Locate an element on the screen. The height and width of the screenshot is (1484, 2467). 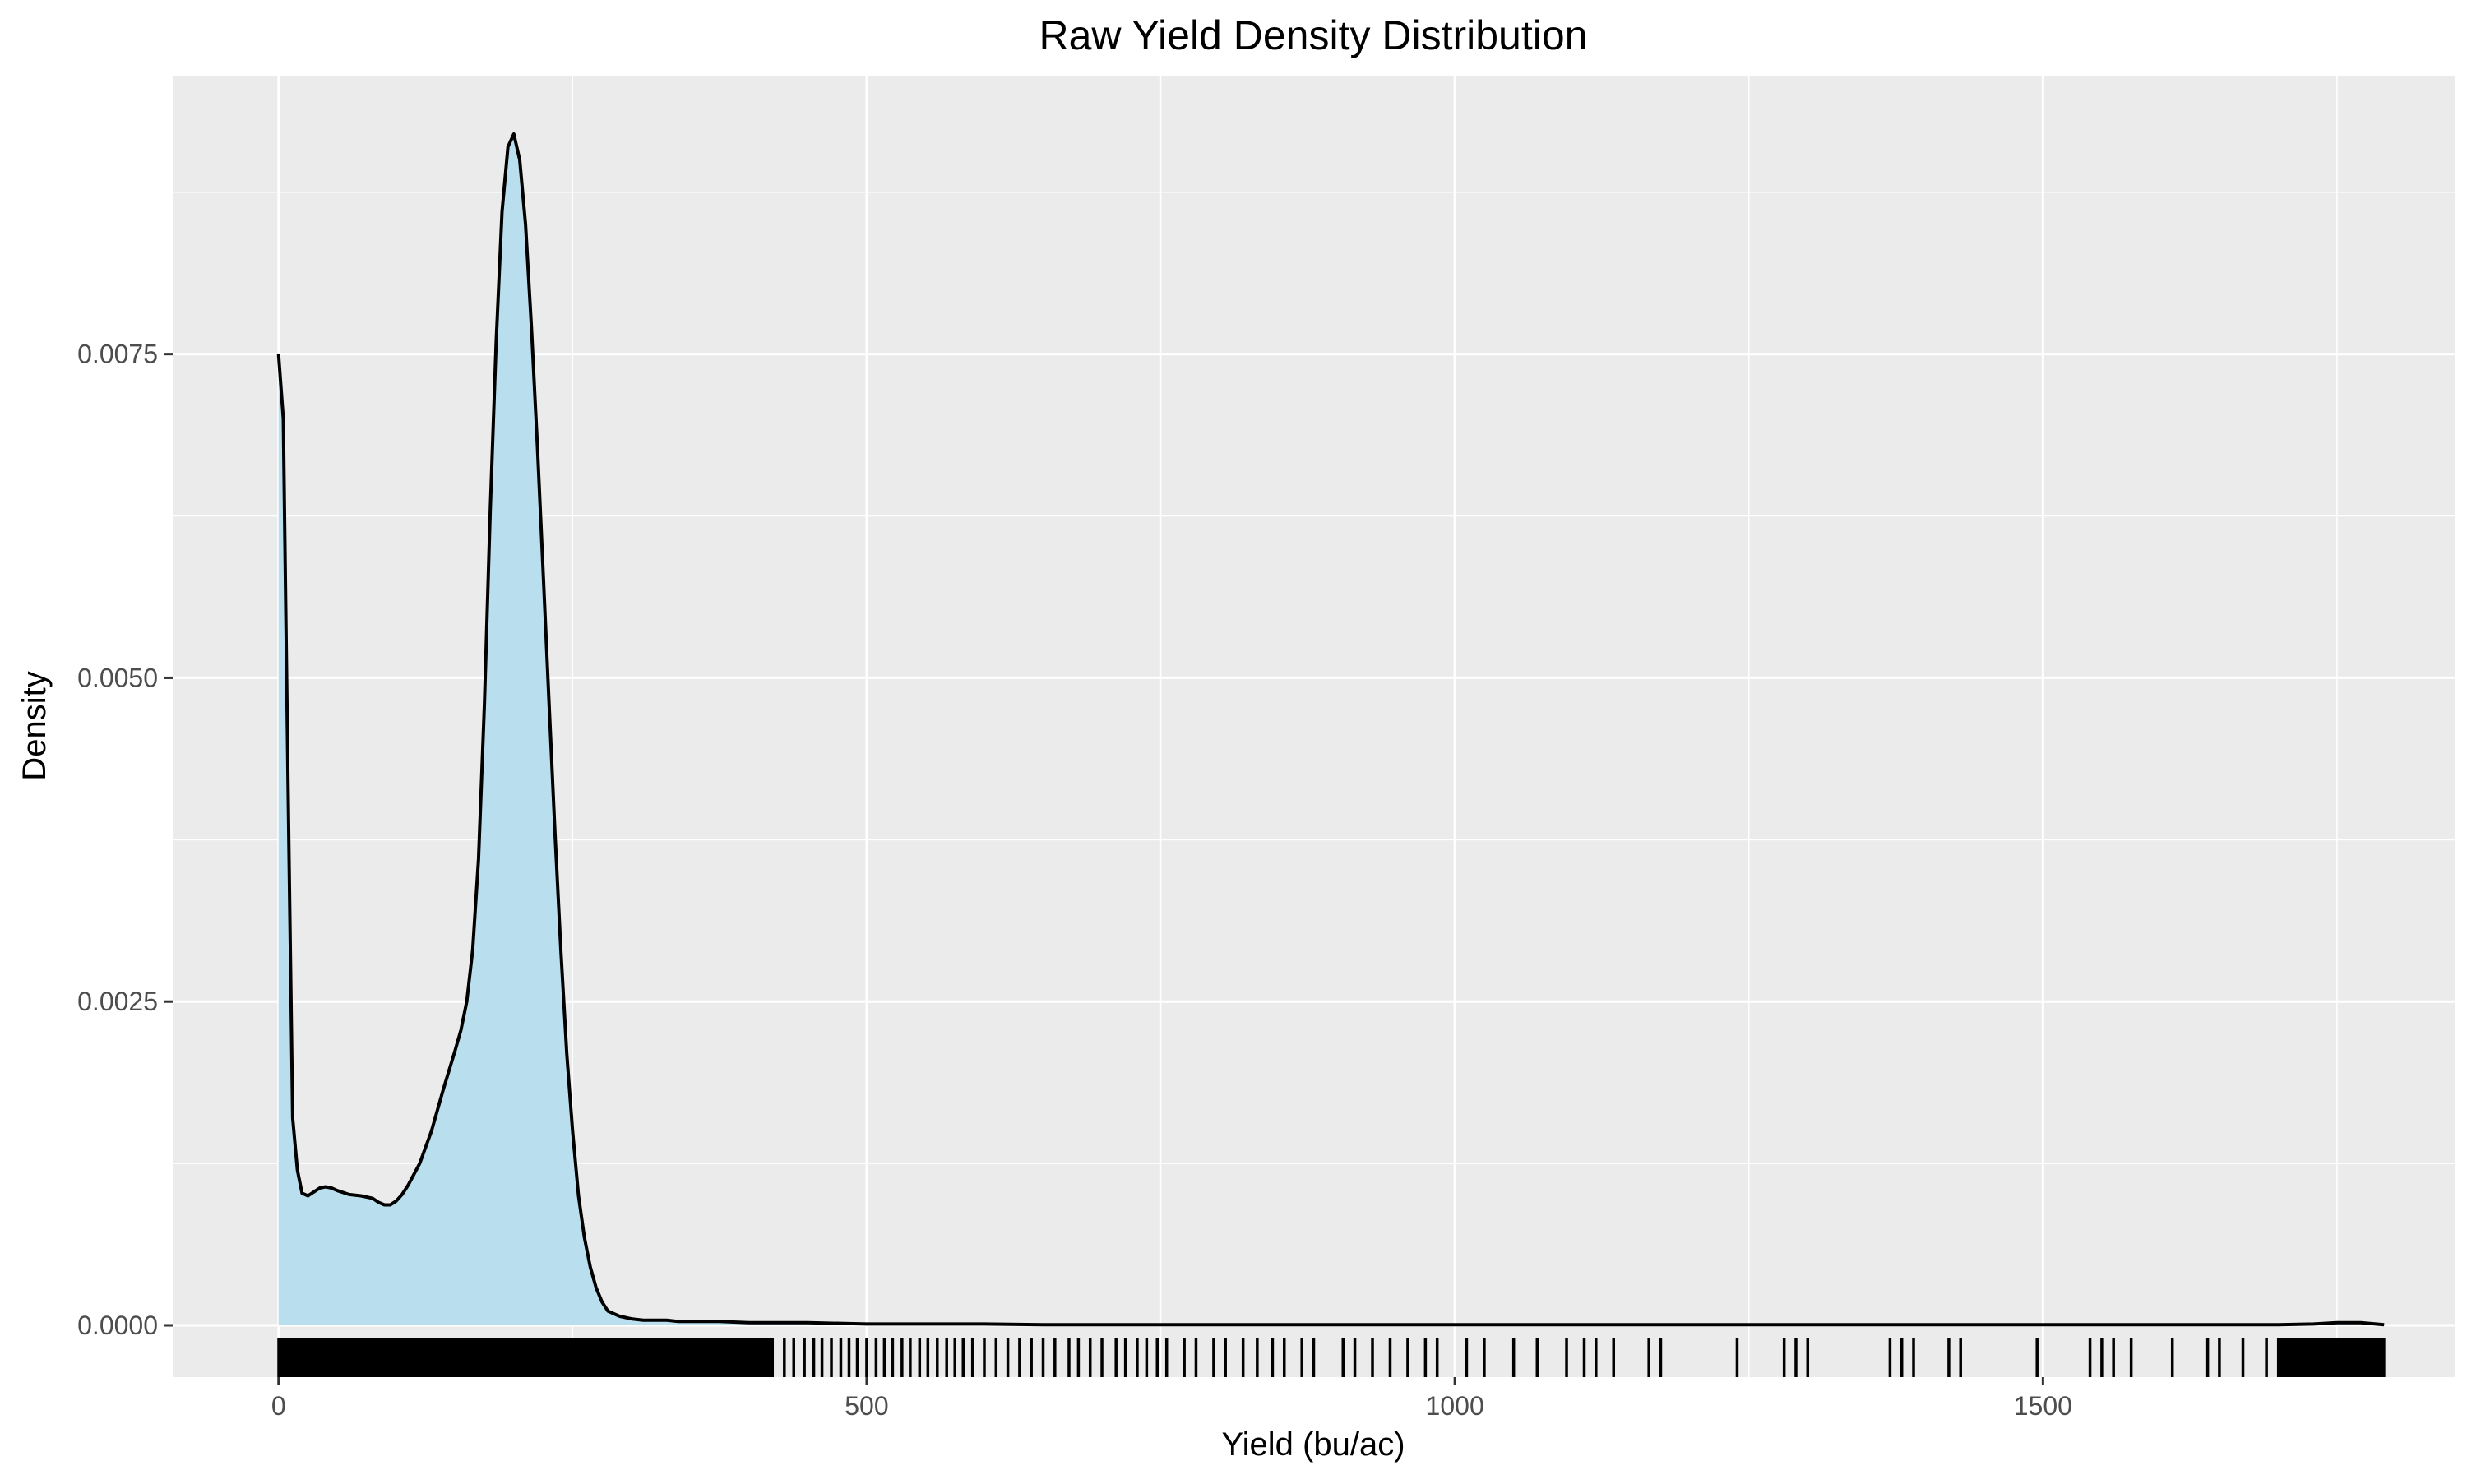
x-tick-label: 1000 is located at coordinates (1455, 1406).